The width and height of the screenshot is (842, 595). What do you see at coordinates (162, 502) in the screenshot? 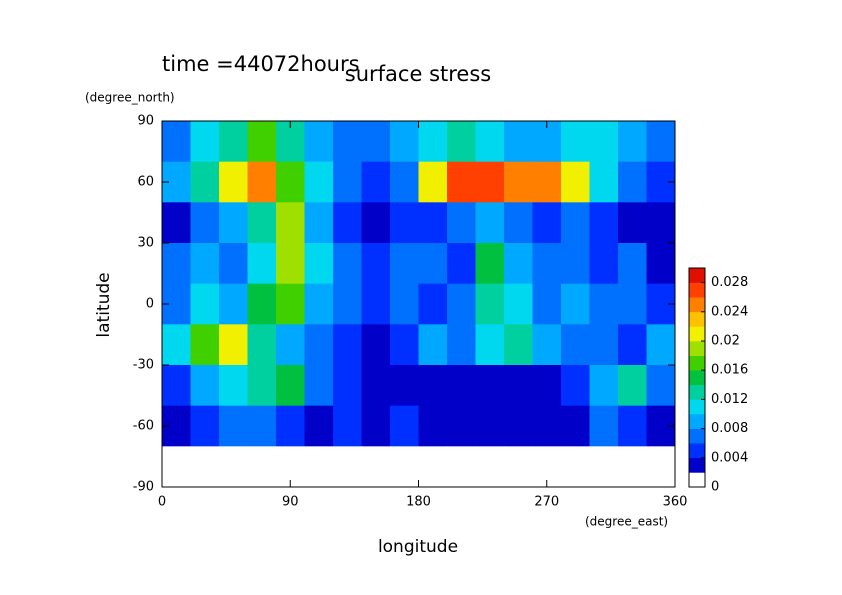
I see `x-tick-label: 0` at bounding box center [162, 502].